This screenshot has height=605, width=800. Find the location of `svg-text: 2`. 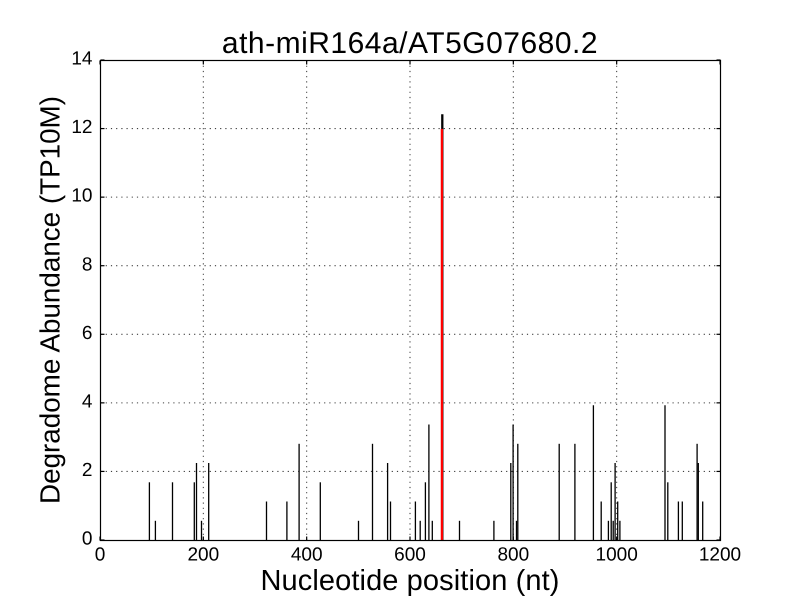

svg-text: 2 is located at coordinates (87, 470).